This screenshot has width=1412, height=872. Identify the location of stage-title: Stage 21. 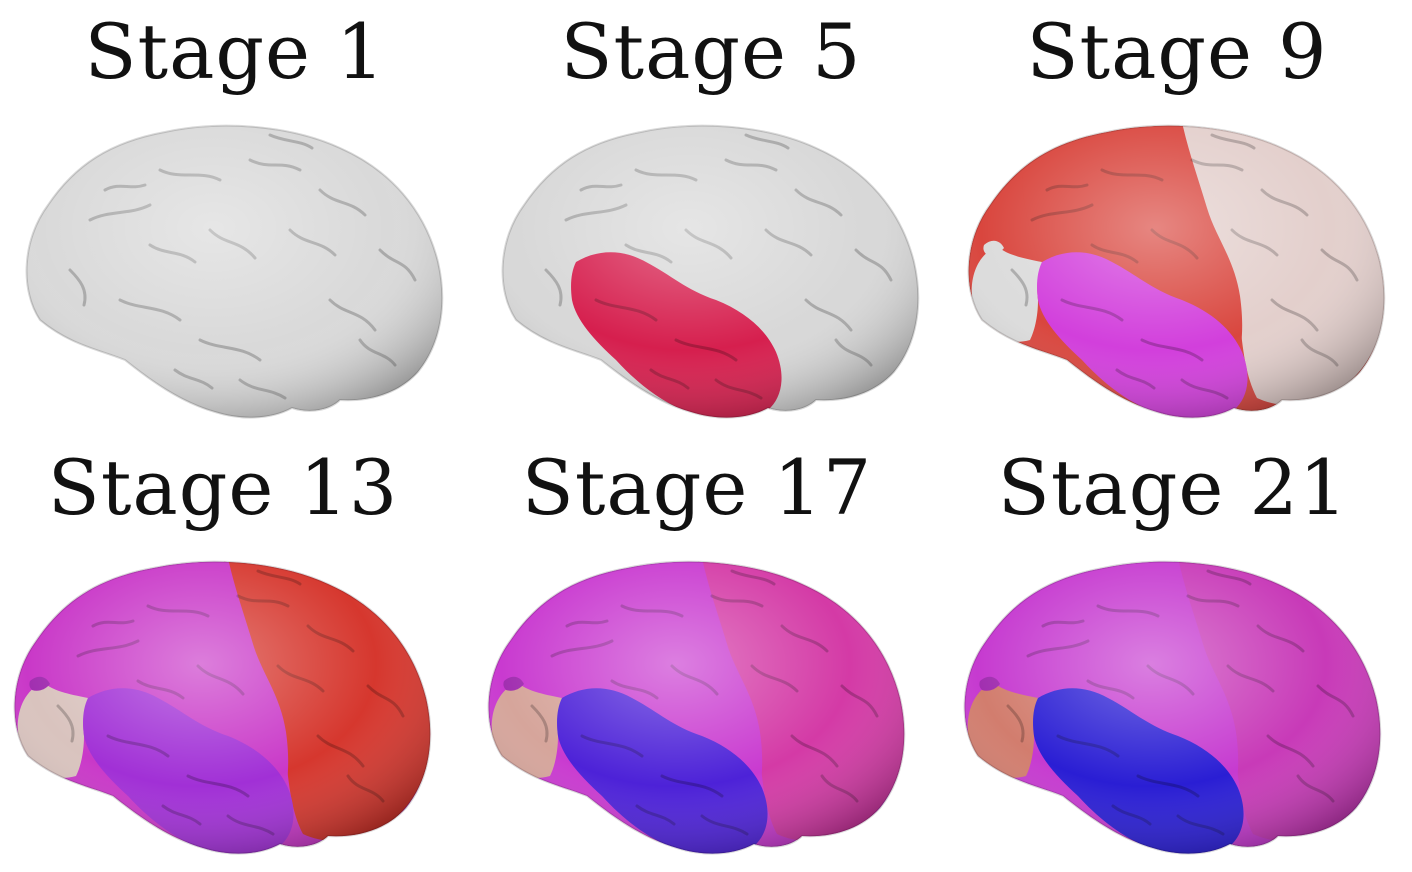
(1173, 487).